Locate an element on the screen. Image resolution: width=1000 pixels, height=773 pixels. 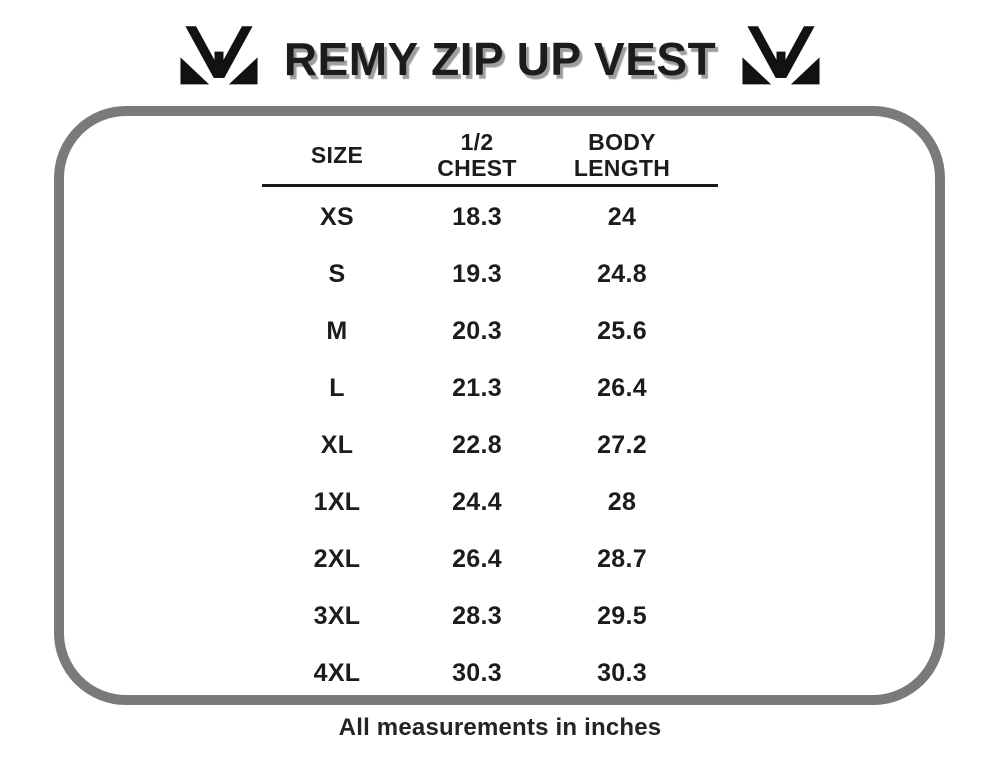
table-row: S 19.3 24.8 is located at coordinates (491, 274).